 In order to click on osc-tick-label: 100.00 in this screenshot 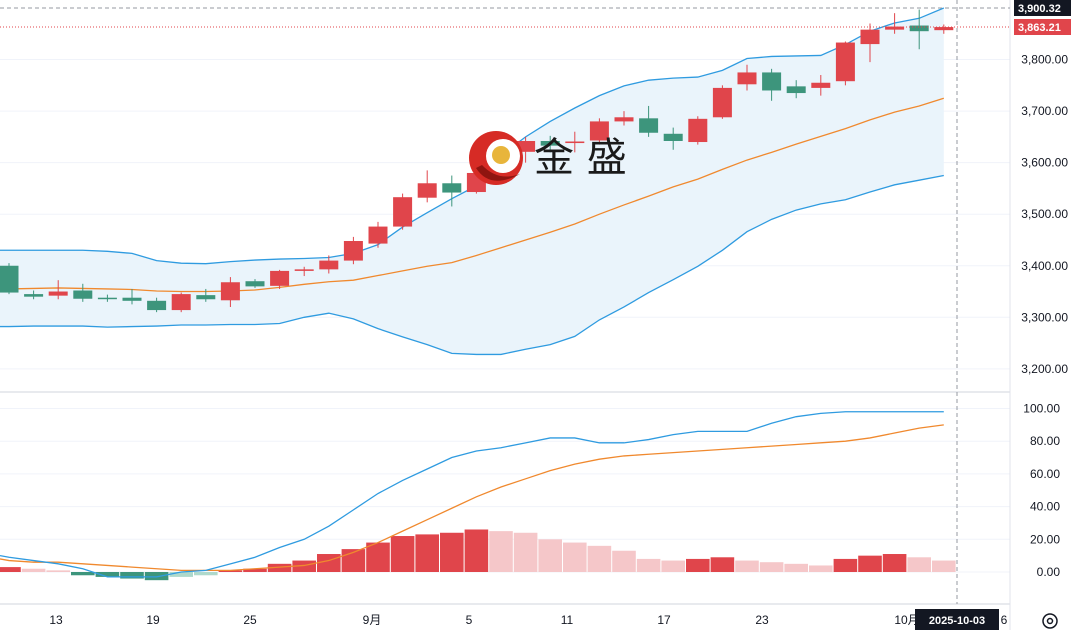, I will do `click(1041, 409)`.